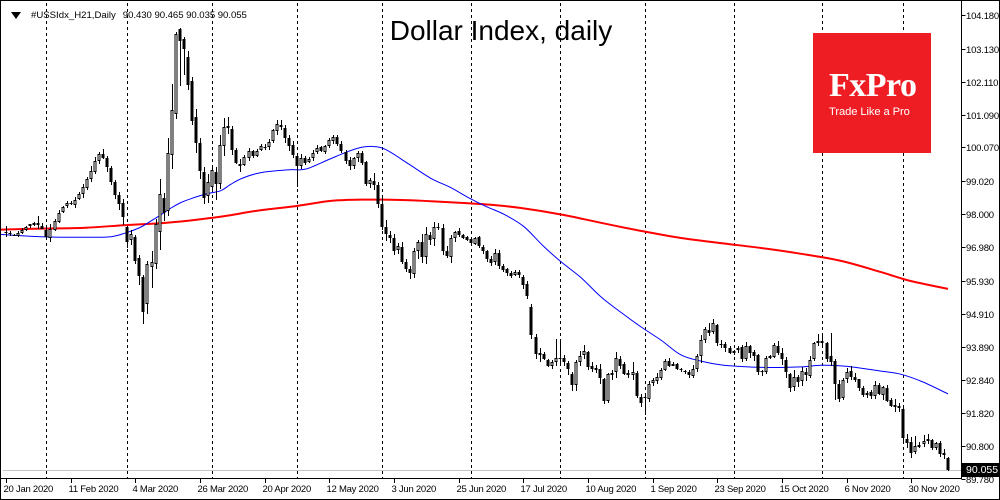 This screenshot has height=500, width=1000. Describe the element at coordinates (980, 447) in the screenshot. I see `price-axis-label: 90.800` at that location.